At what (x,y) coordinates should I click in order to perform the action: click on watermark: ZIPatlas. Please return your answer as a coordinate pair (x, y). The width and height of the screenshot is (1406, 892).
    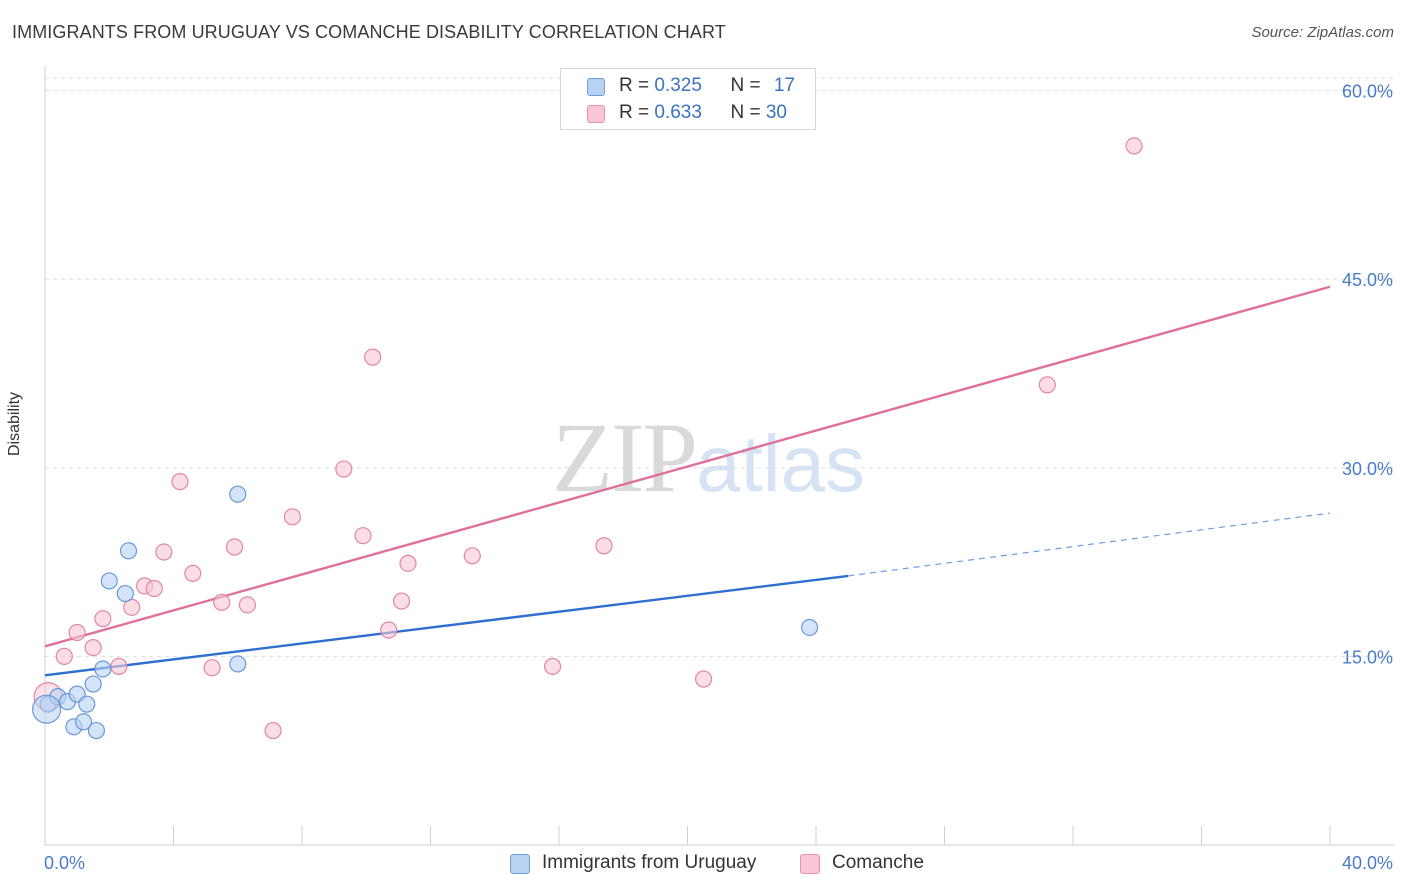
    Looking at the image, I should click on (708, 457).